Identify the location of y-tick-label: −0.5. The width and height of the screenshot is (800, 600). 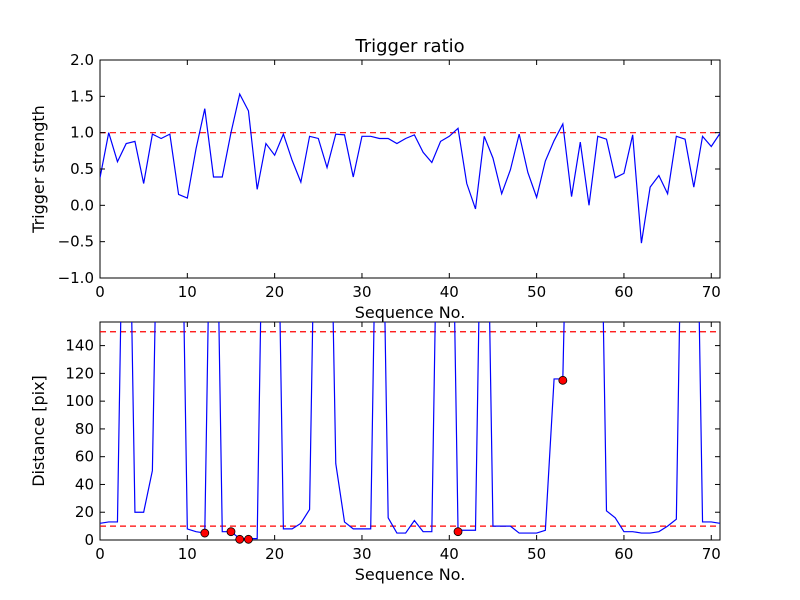
(76, 242).